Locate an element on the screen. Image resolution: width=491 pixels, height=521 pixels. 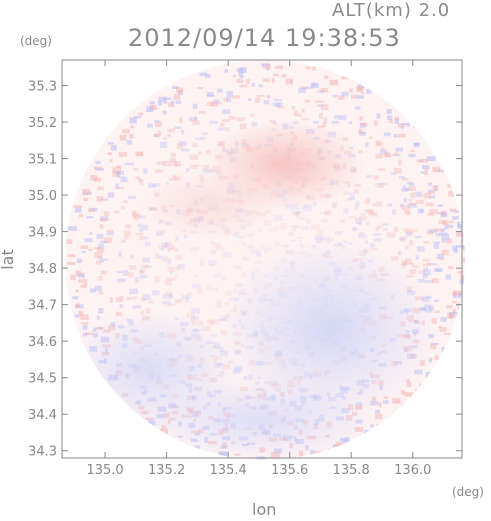
y-tick-label: 35.1 is located at coordinates (42, 160).